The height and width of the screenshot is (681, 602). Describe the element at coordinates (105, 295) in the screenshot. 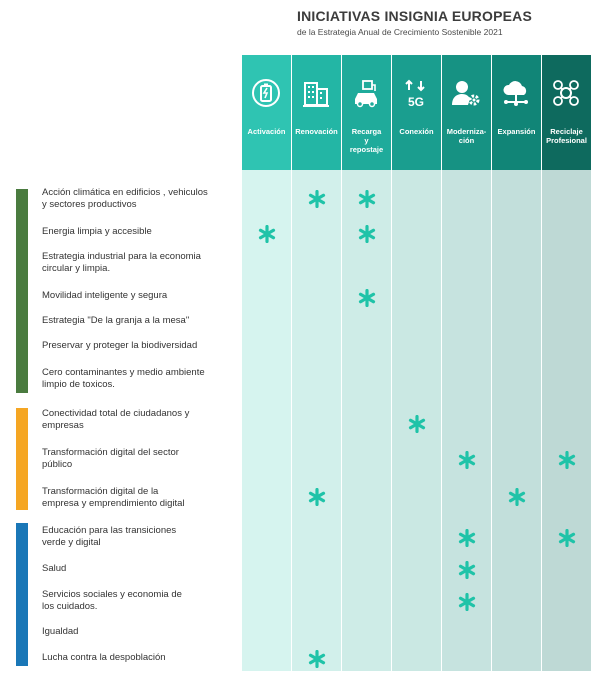

I see `row-label: Movilidad inteligente y segura` at that location.